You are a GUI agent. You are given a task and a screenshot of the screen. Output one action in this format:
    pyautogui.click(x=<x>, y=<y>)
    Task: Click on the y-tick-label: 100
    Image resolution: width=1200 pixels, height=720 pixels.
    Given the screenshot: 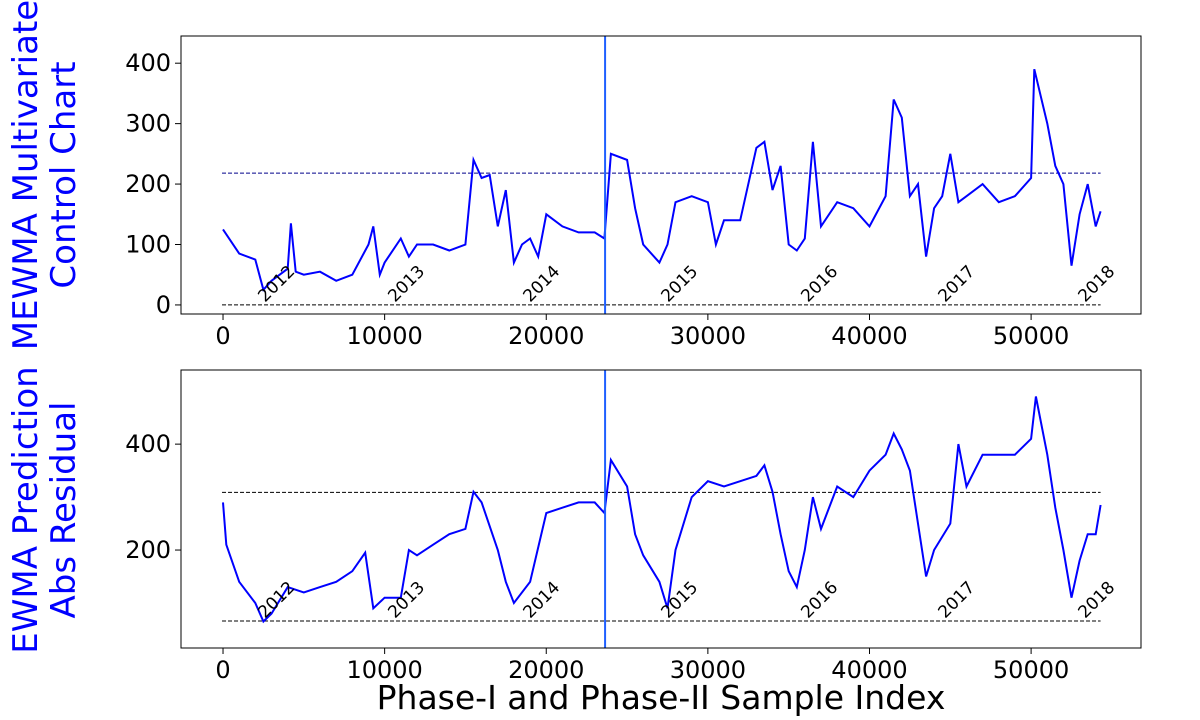 What is the action you would take?
    pyautogui.click(x=148, y=245)
    